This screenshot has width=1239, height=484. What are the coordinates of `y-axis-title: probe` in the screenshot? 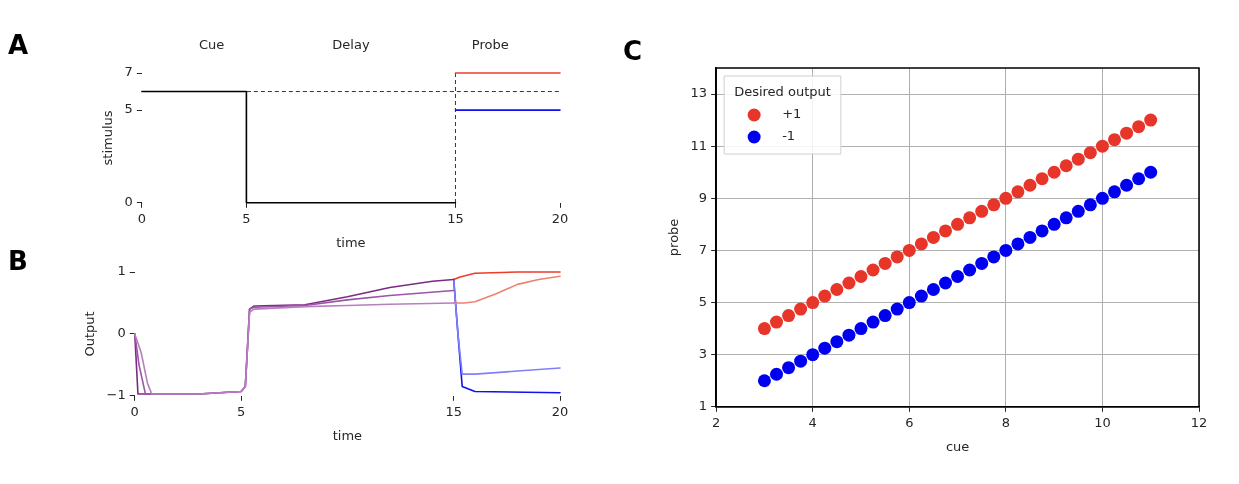 It's located at (674, 237).